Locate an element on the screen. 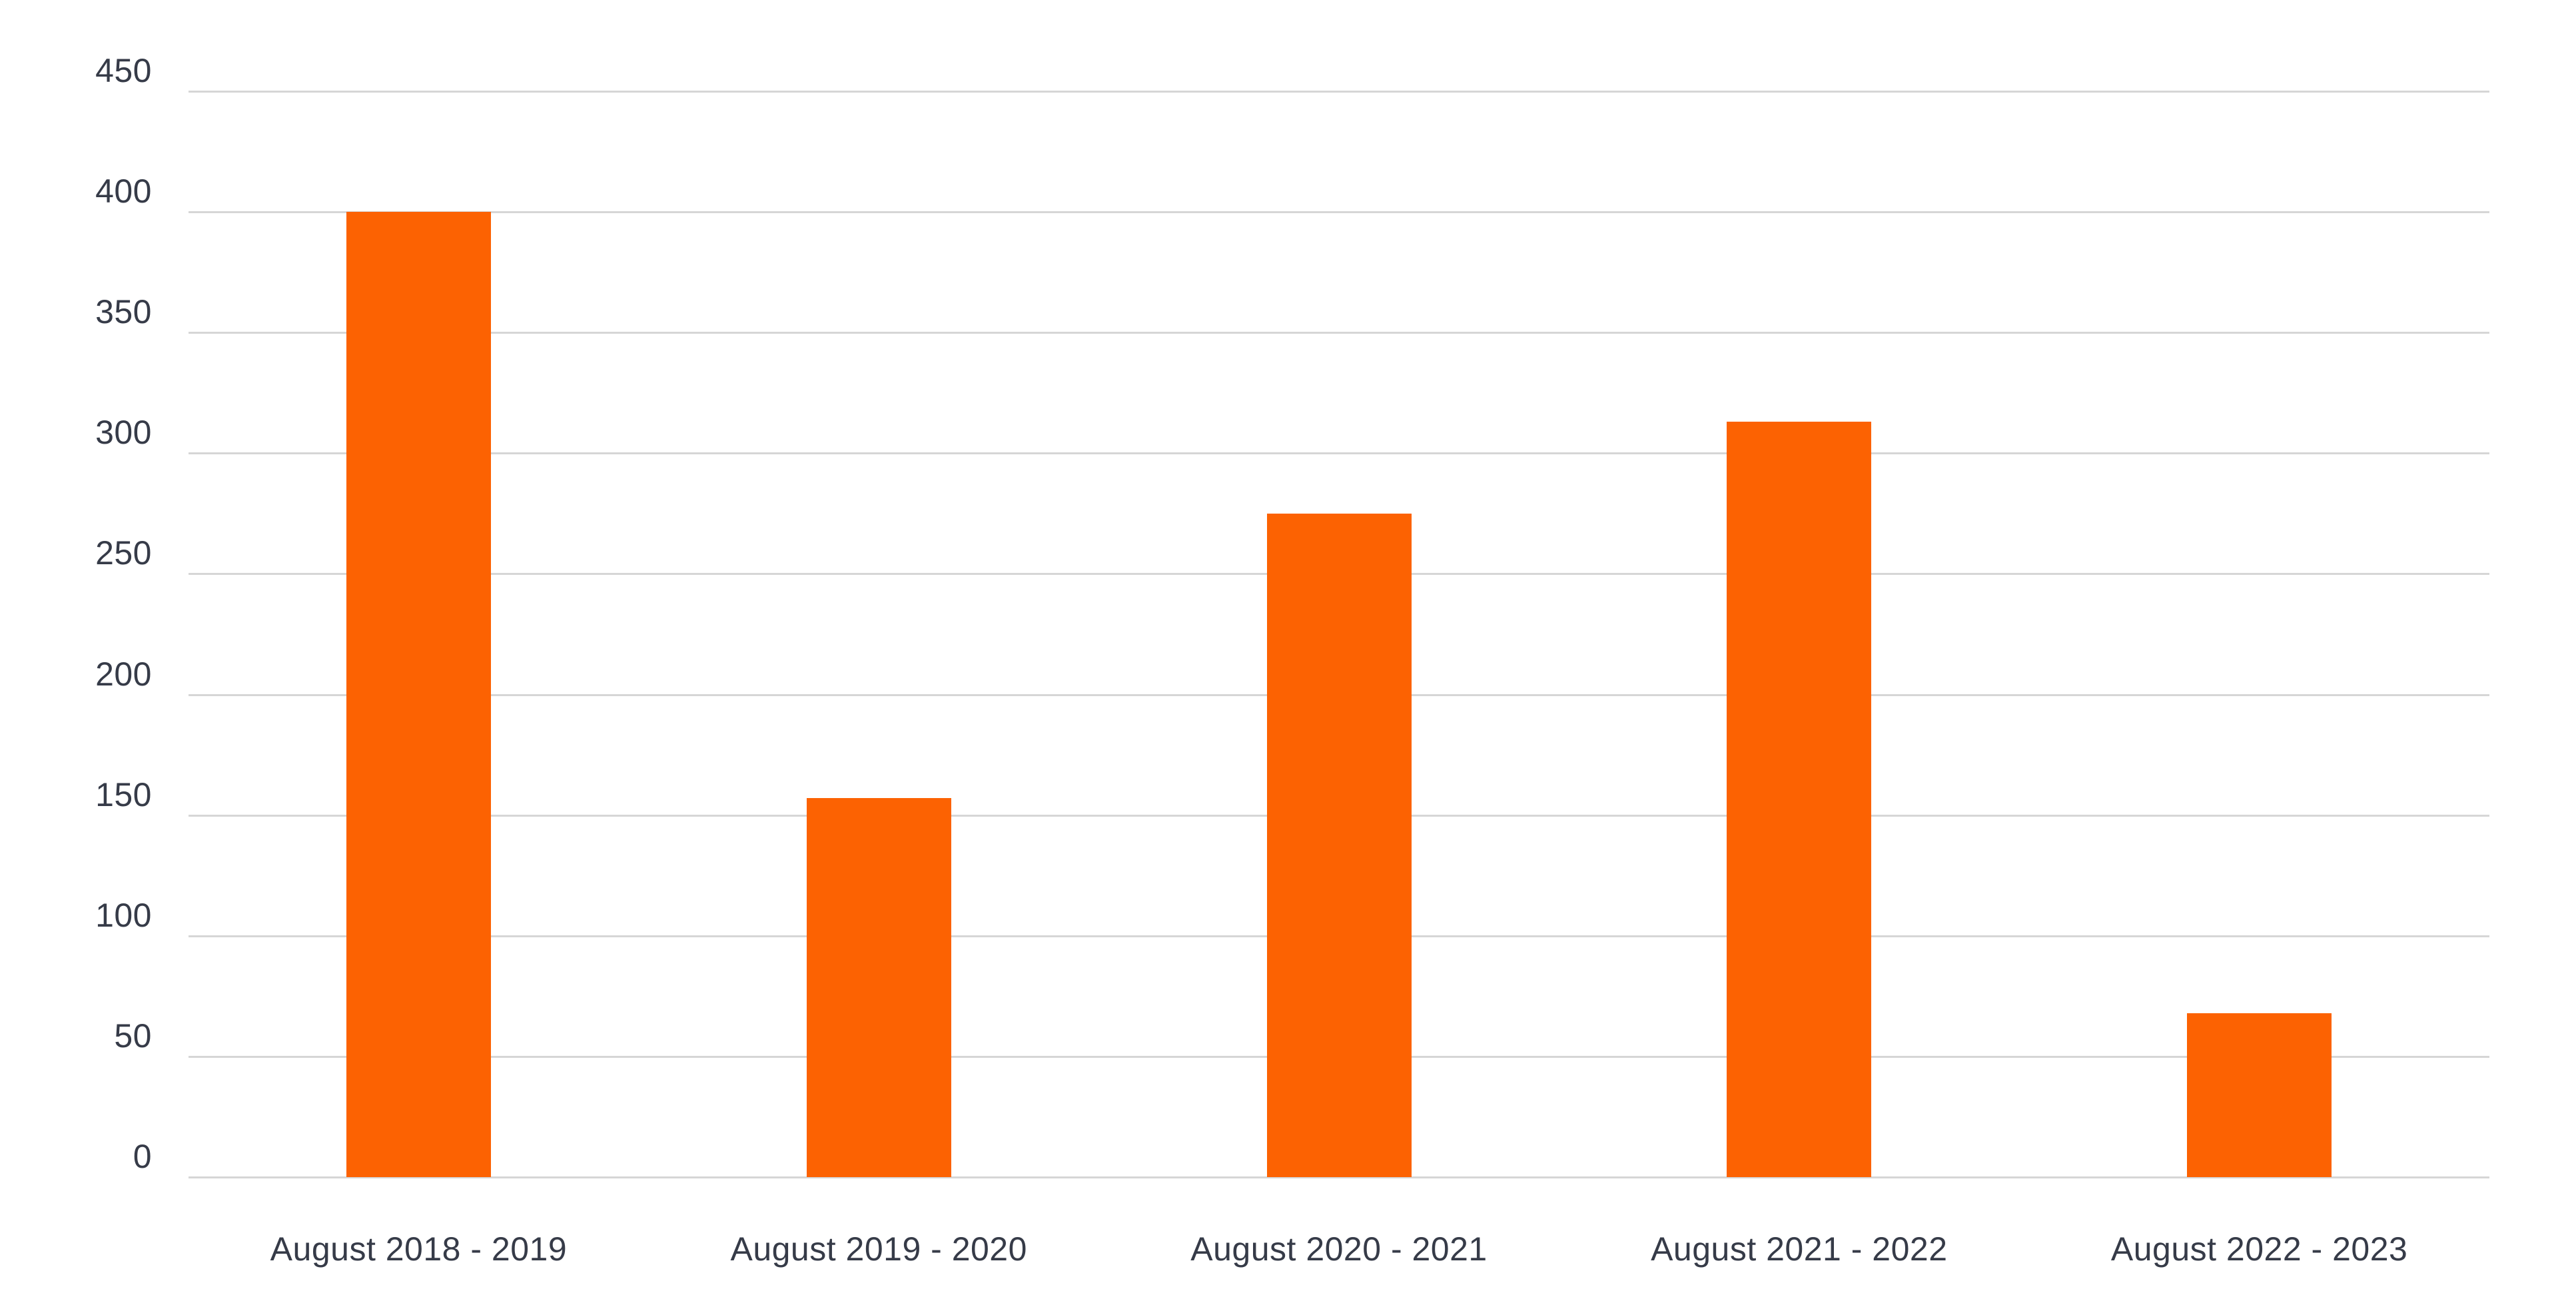 This screenshot has width=2576, height=1313. y-tick-label-250: 250 is located at coordinates (124, 553).